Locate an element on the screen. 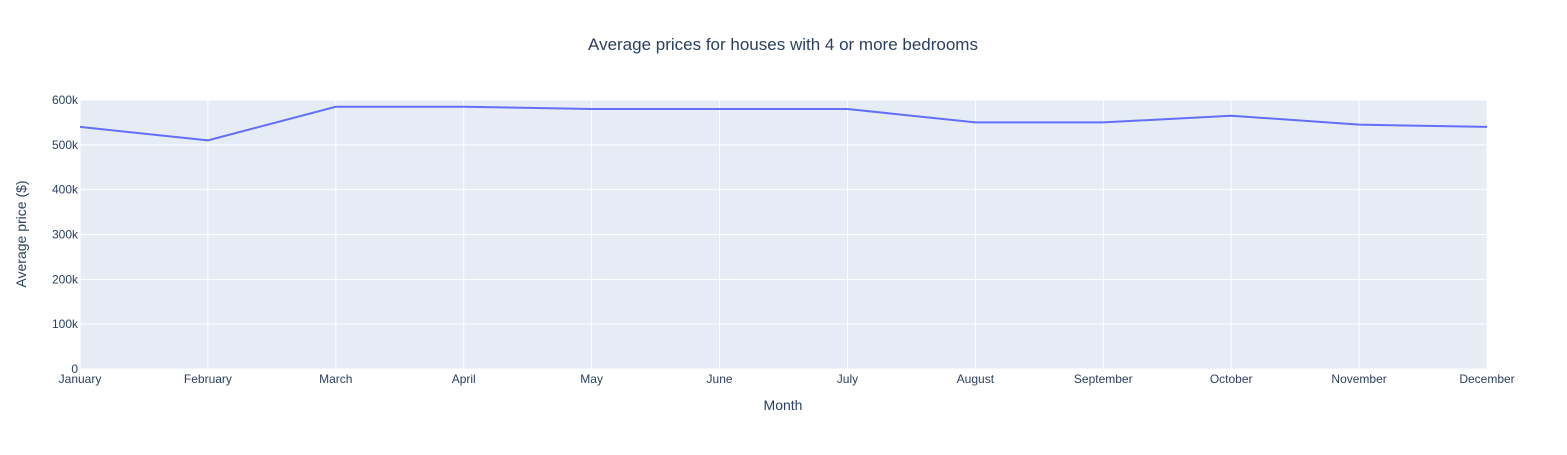  y-axis-ticks: 0 100k 200k 300k 400k 500k 600k is located at coordinates (65, 234).